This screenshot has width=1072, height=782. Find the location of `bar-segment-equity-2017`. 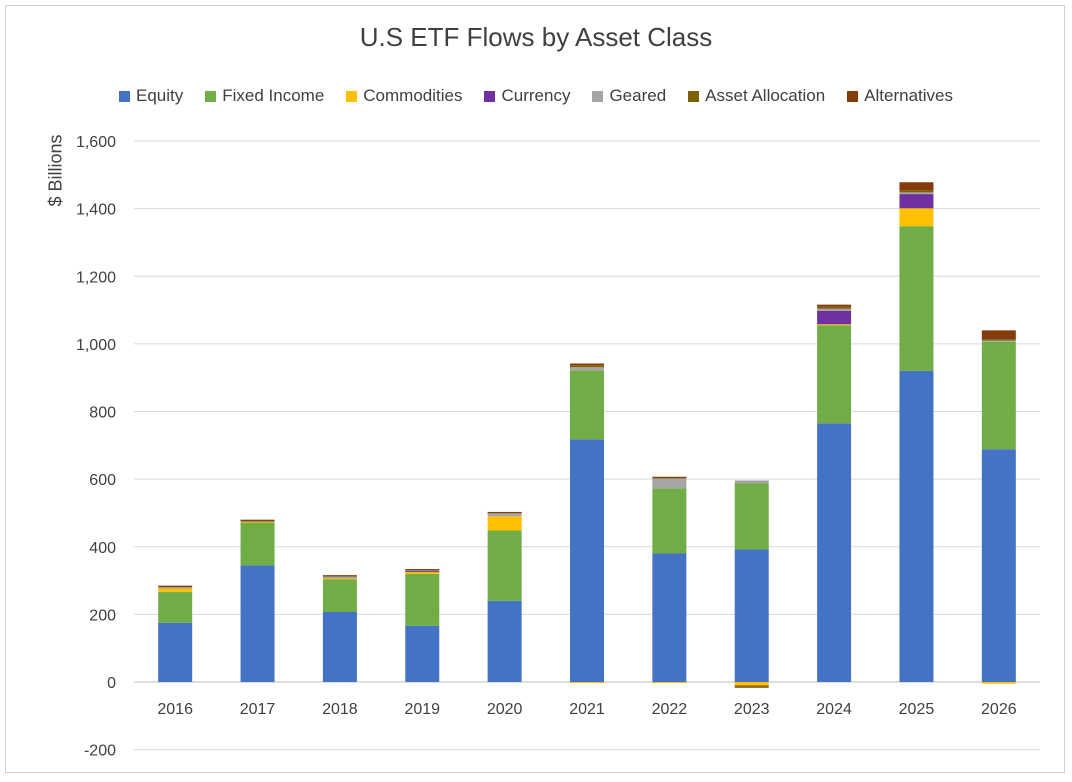

bar-segment-equity-2017 is located at coordinates (257, 623).